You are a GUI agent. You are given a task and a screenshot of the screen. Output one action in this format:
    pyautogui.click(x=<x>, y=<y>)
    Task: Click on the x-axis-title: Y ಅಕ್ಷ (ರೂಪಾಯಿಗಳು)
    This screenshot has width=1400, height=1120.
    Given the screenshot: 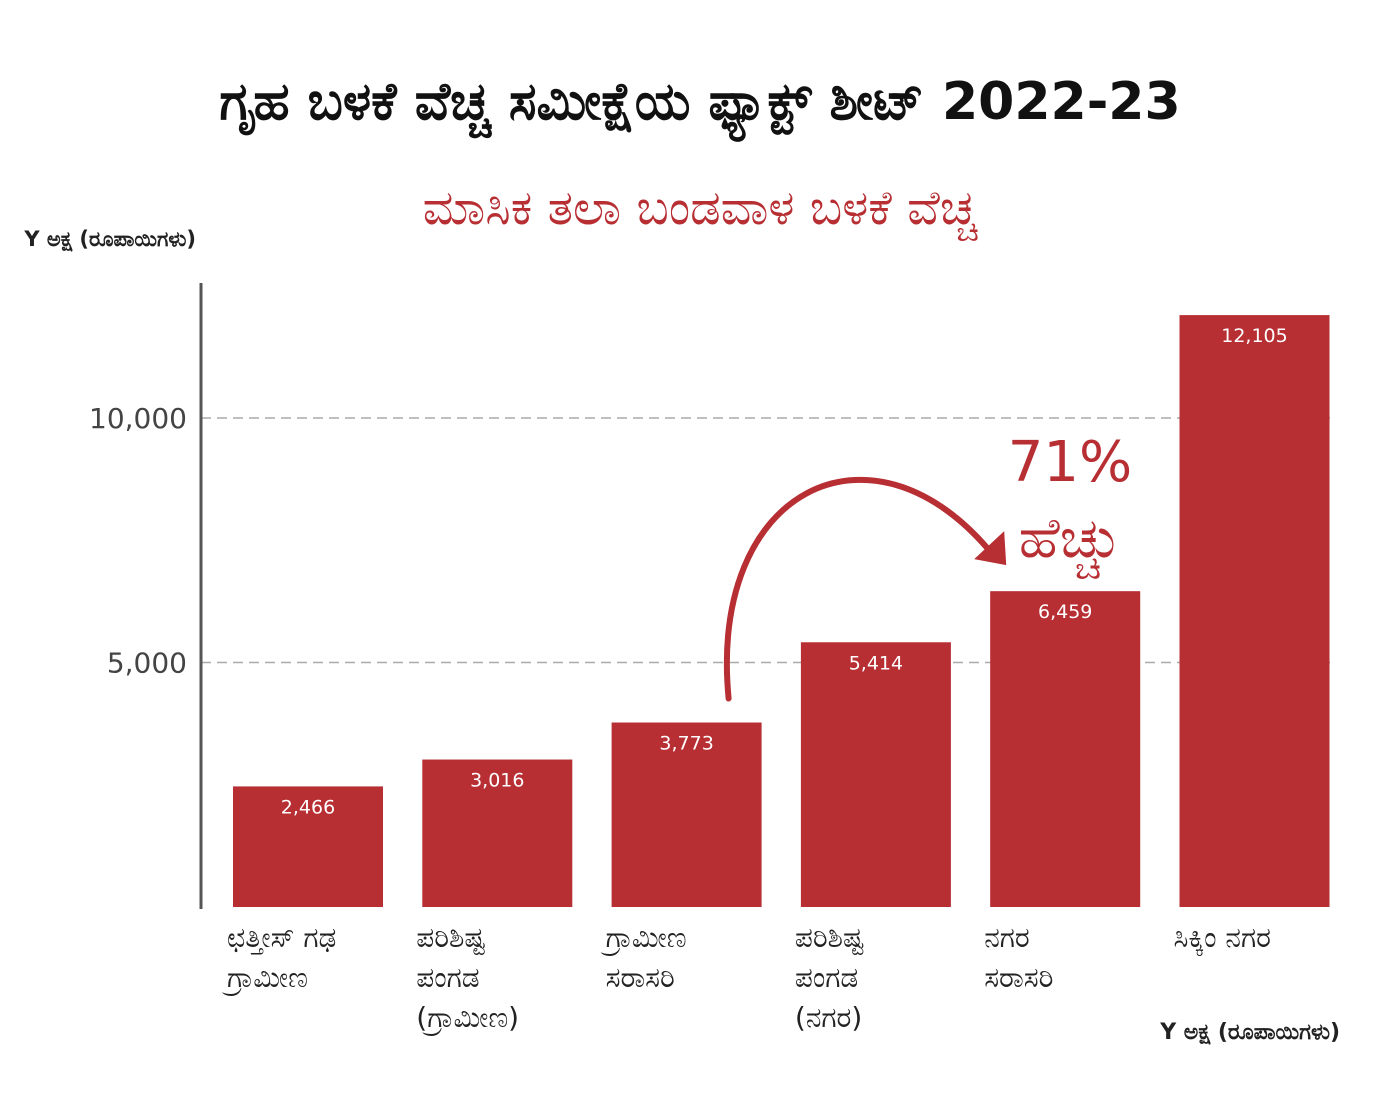 What is the action you would take?
    pyautogui.click(x=1250, y=1032)
    